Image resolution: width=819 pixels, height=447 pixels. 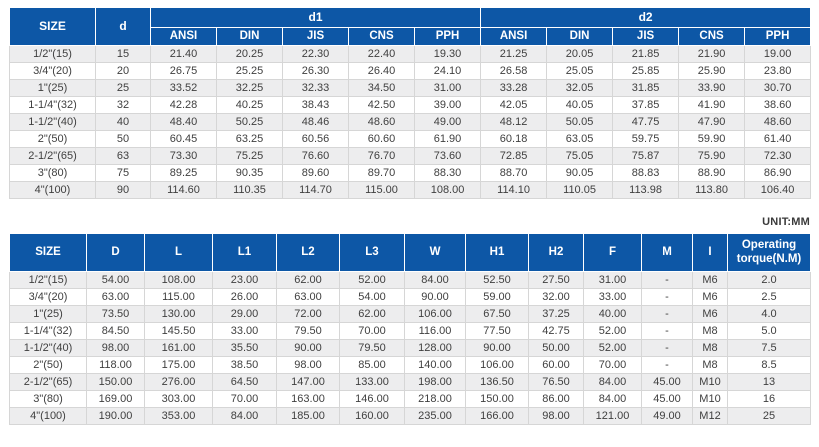 I want to click on value-cell: 23.00, so click(x=244, y=280).